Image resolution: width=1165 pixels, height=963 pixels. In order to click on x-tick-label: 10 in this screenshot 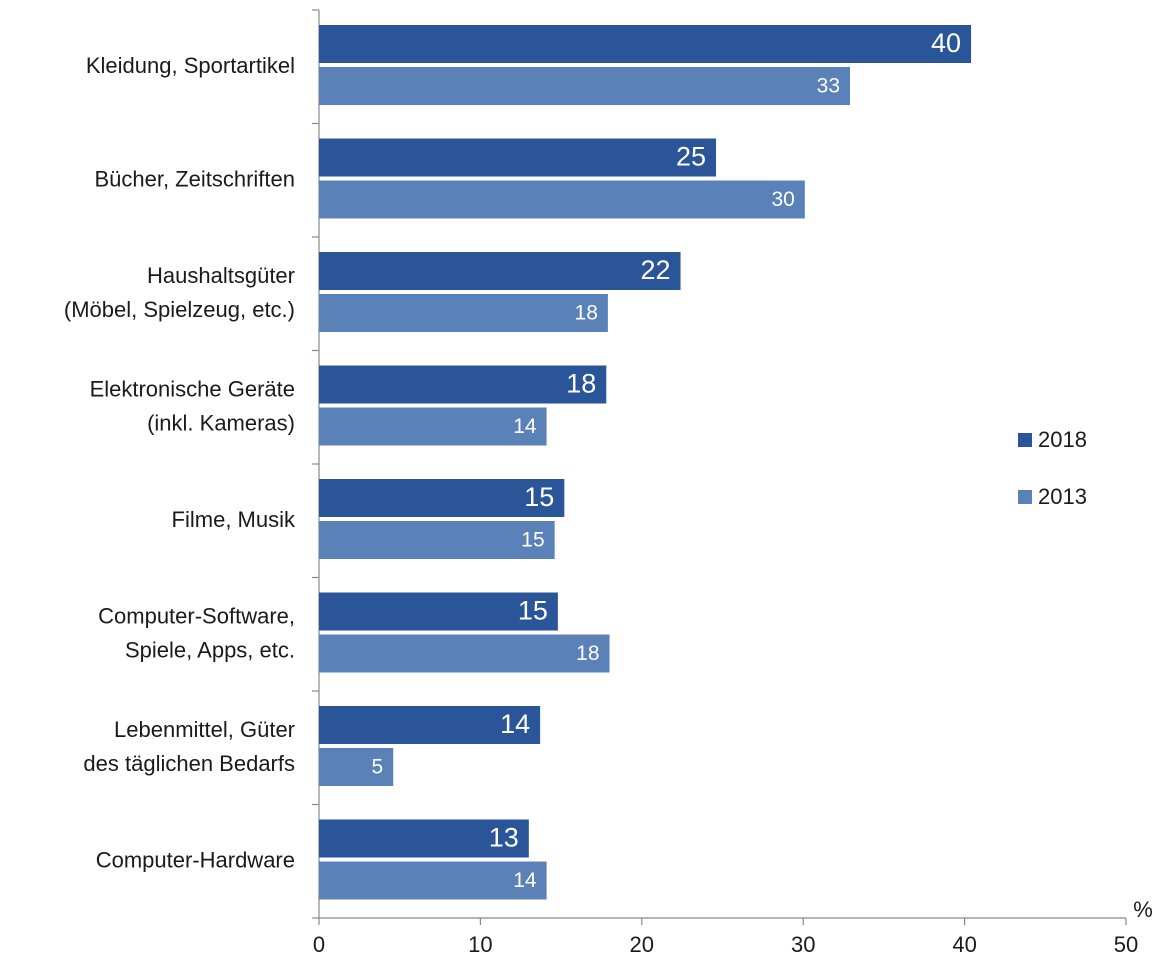, I will do `click(480, 944)`.